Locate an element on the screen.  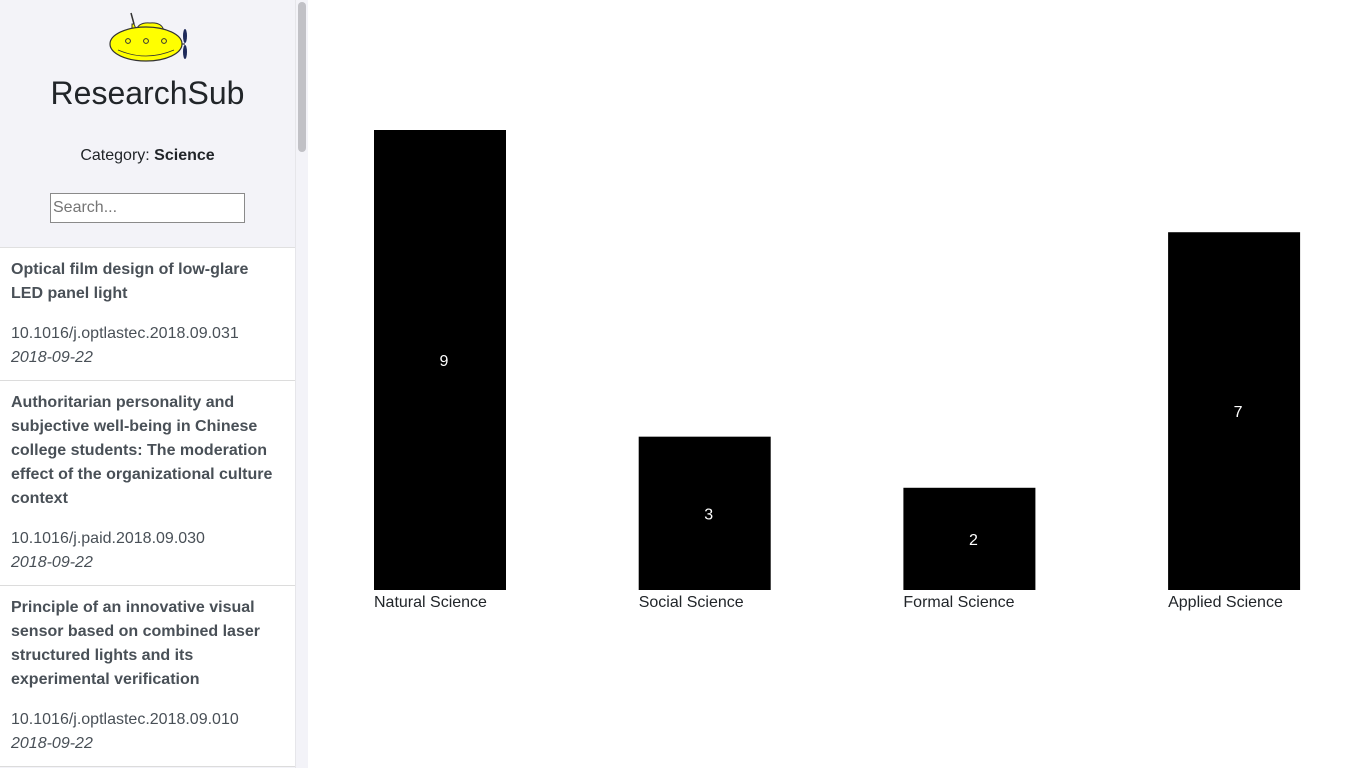
bar-value-label: 7 is located at coordinates (1238, 412).